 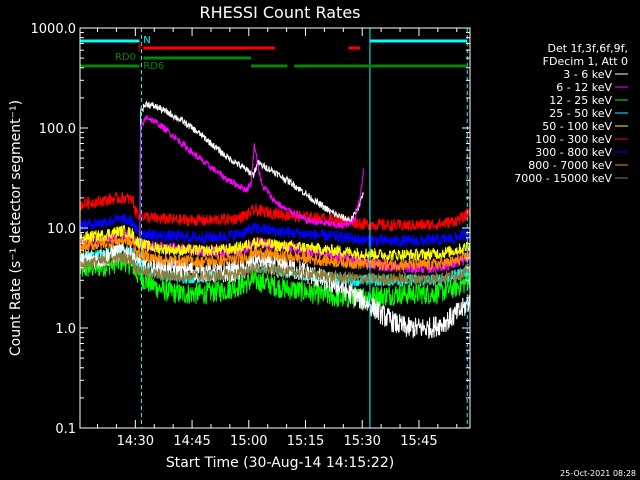 What do you see at coordinates (584, 87) in the screenshot?
I see `legend-entry-label: 6 - 12 keV` at bounding box center [584, 87].